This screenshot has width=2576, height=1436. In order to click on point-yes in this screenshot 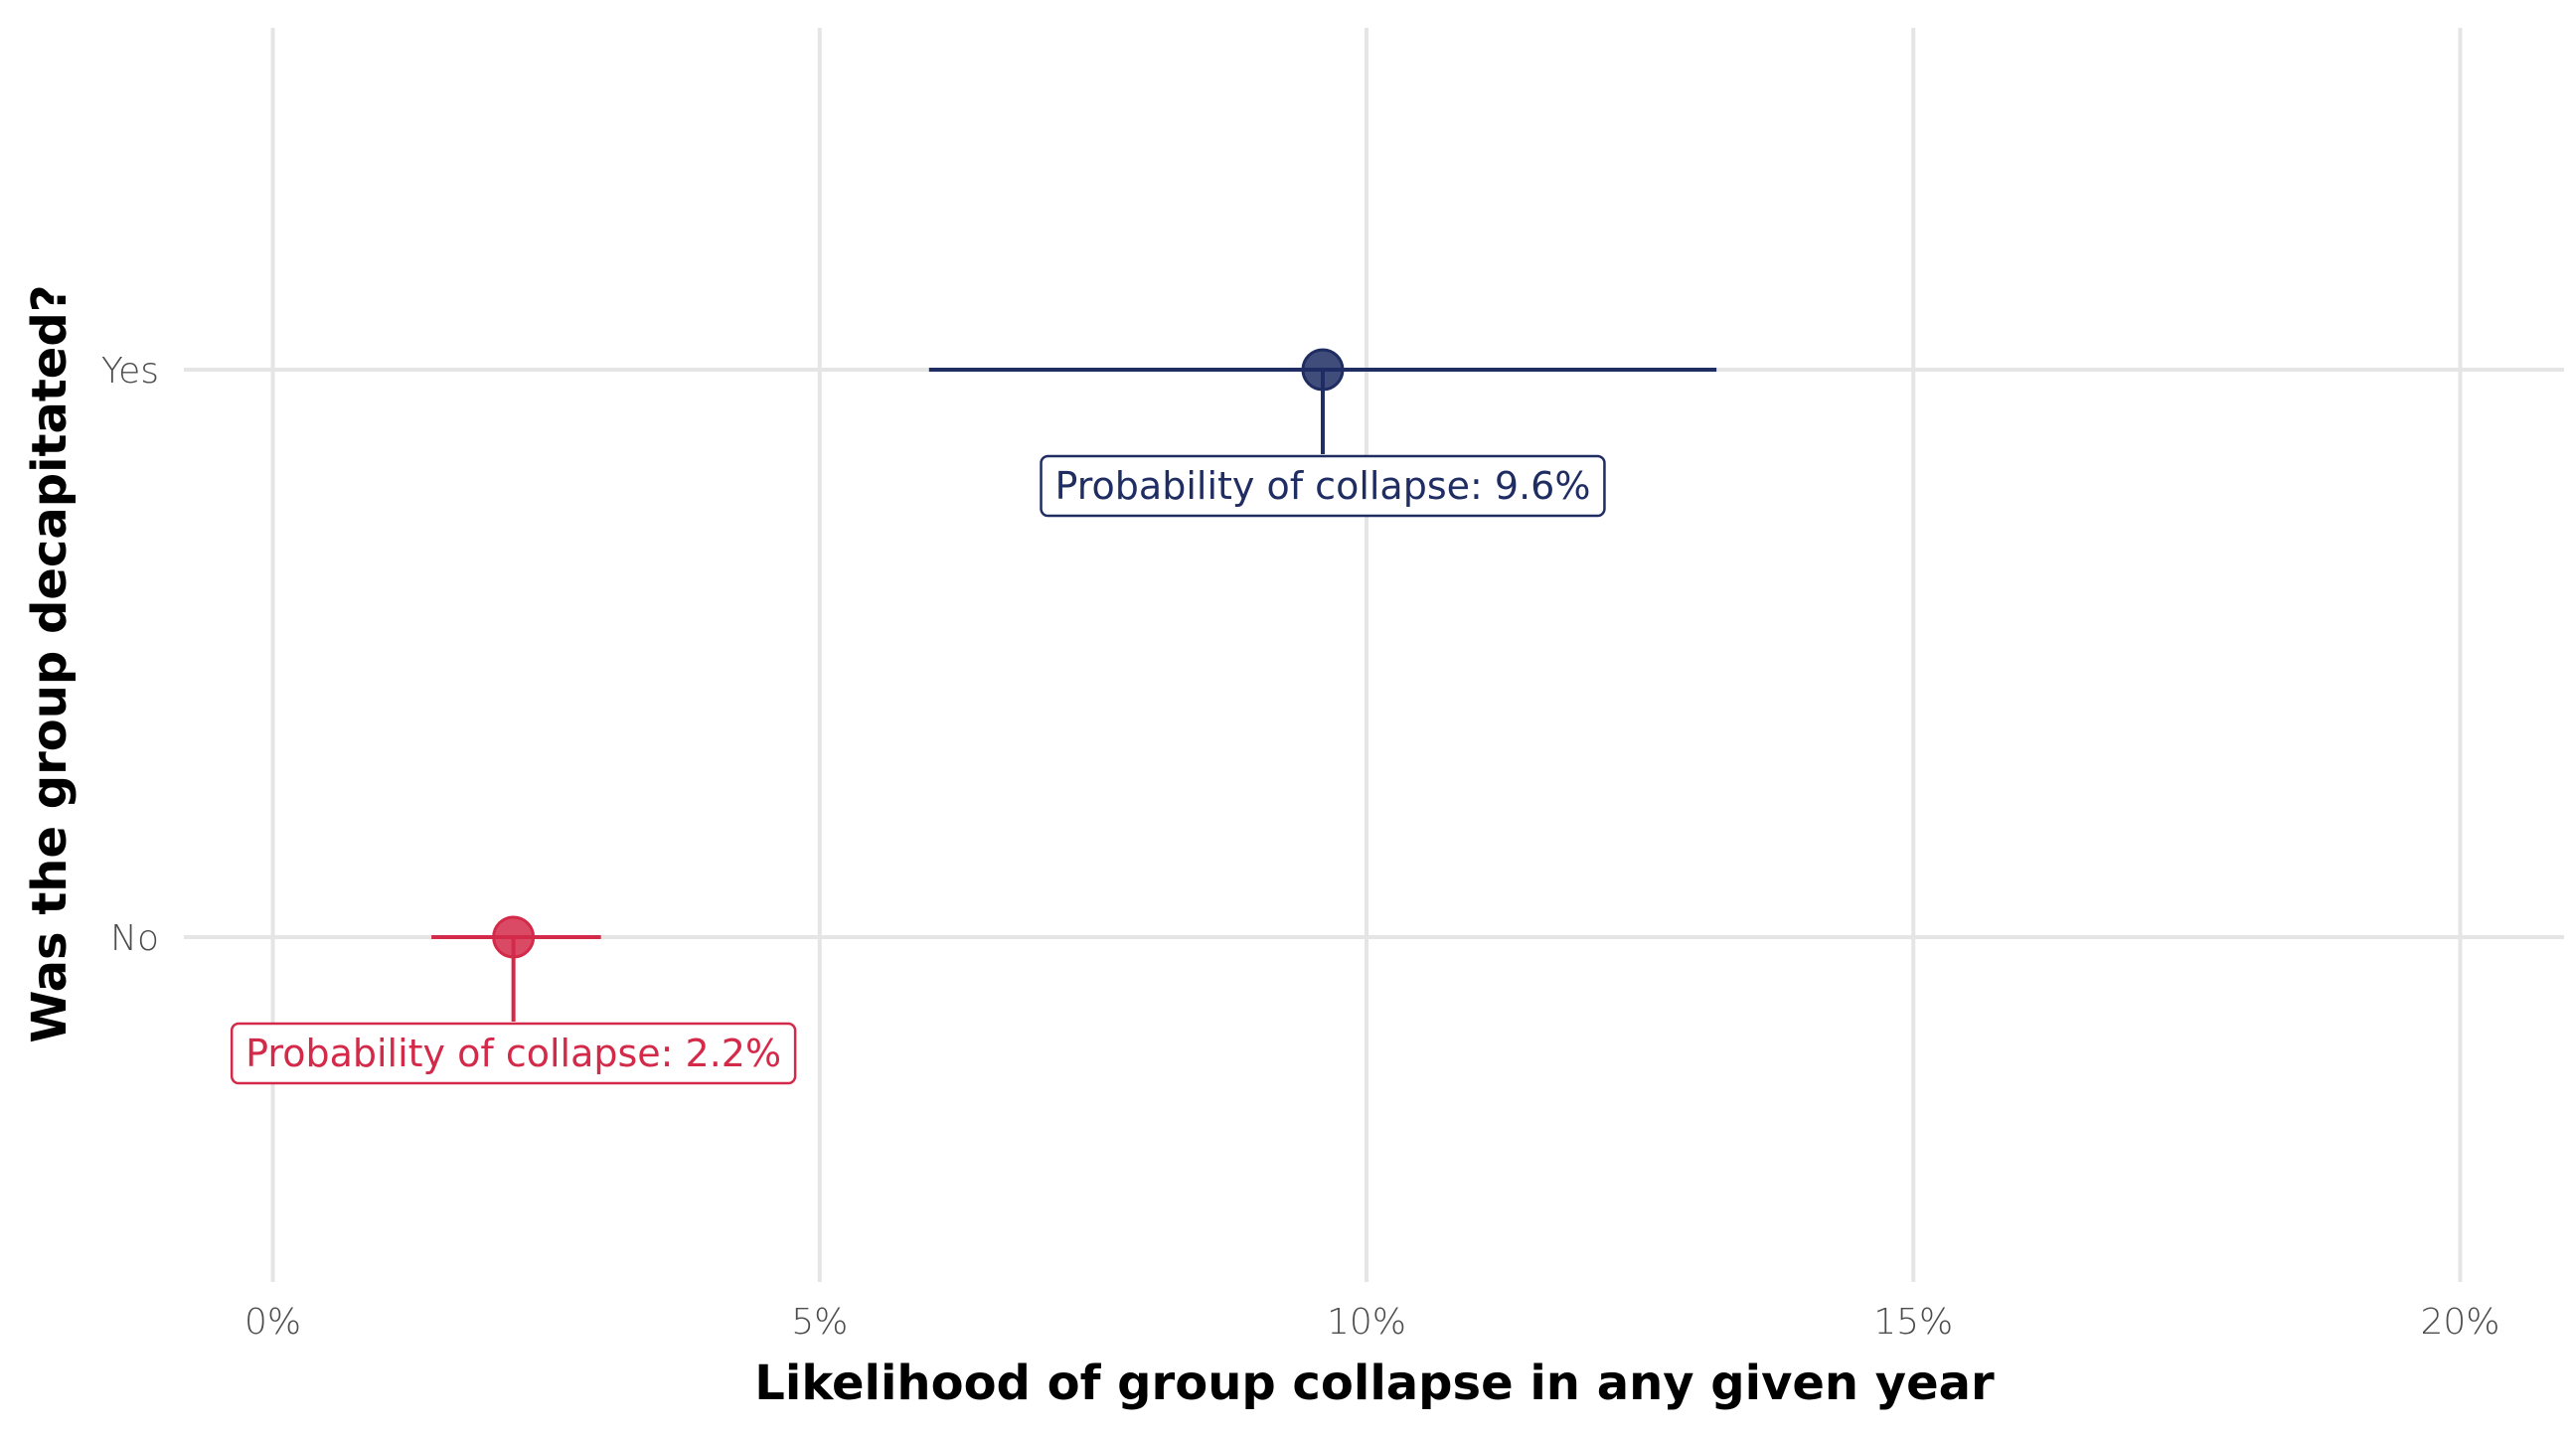, I will do `click(1323, 370)`.